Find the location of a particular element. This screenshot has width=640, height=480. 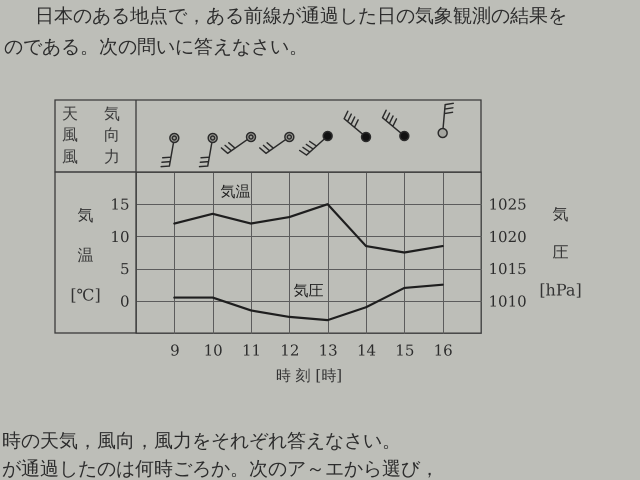

text: 風向 is located at coordinates (104, 134).